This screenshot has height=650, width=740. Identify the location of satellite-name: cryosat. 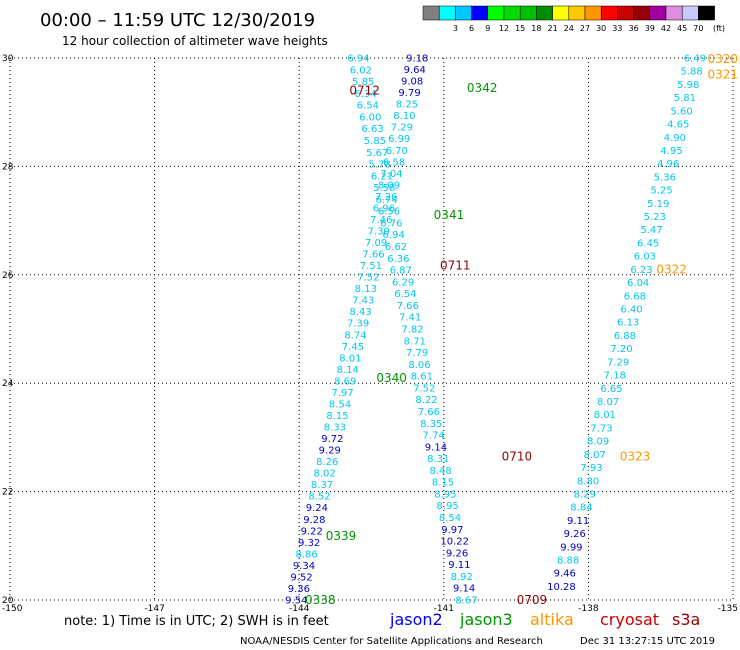
(629, 619).